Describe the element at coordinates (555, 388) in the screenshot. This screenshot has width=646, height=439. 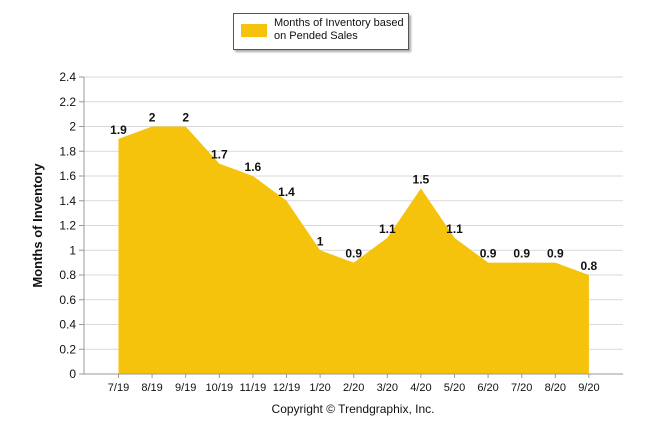
I see `x-tick-label: 8/20` at that location.